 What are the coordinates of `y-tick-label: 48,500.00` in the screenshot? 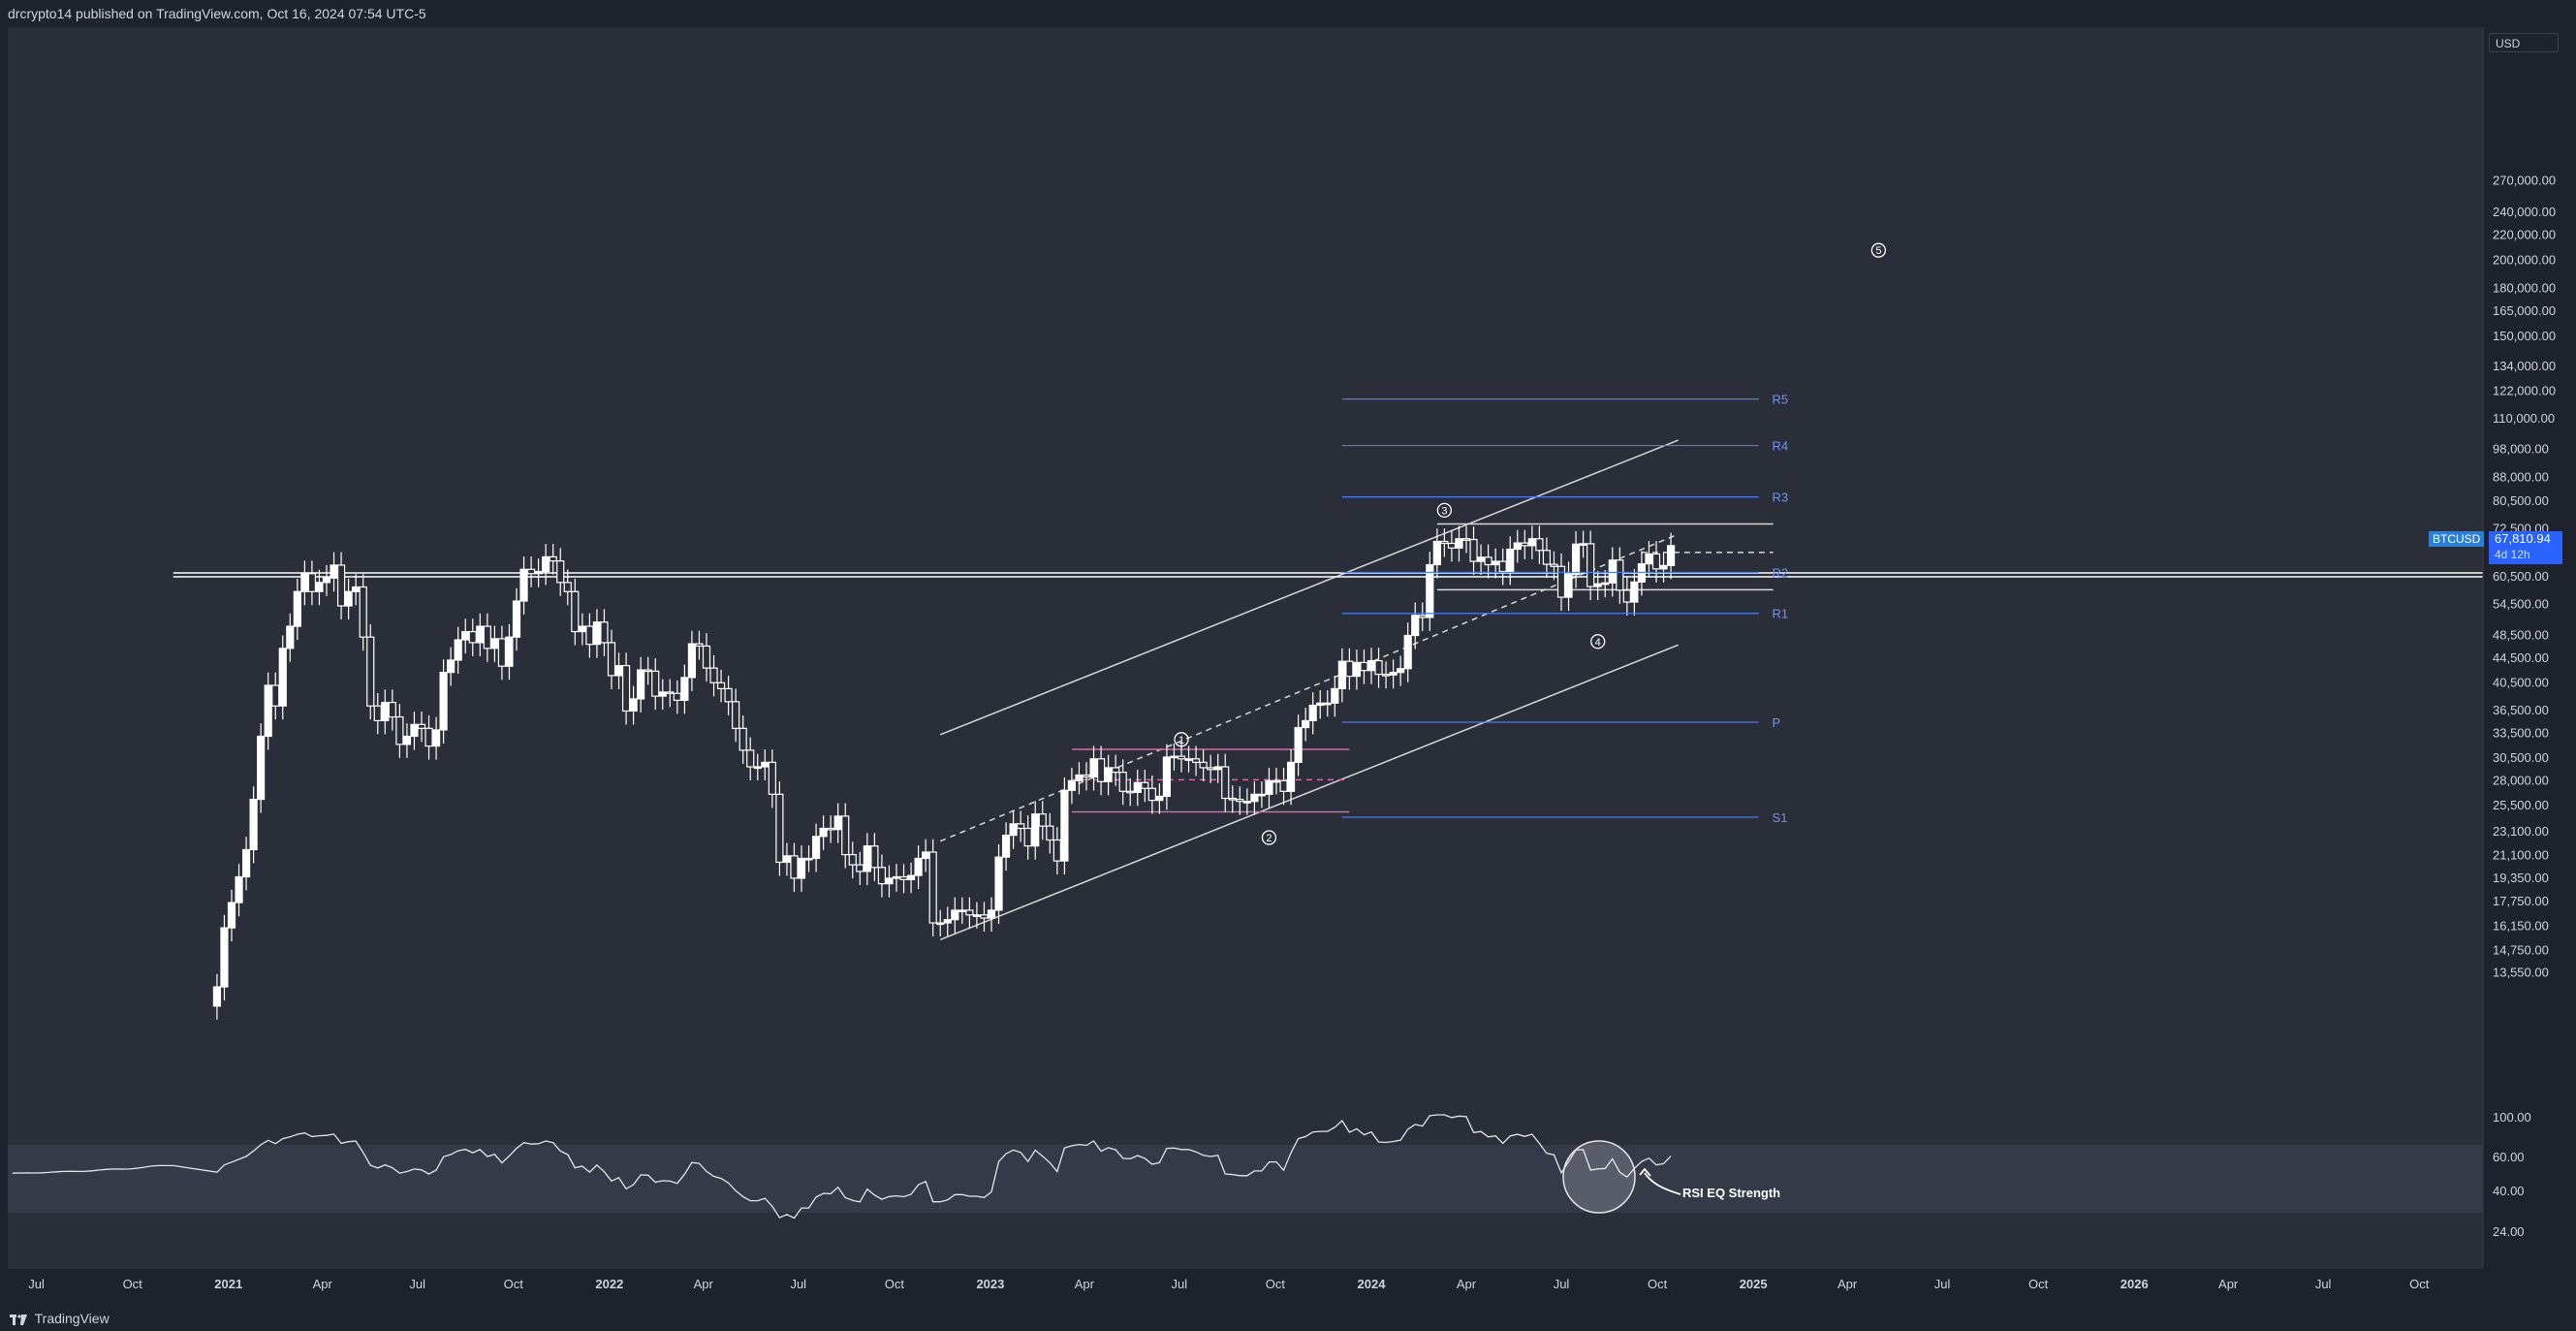 It's located at (2521, 634).